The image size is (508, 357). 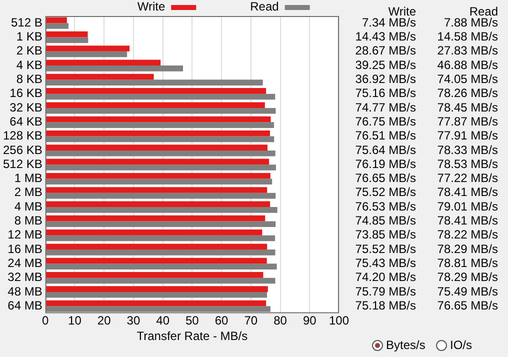 What do you see at coordinates (133, 321) in the screenshot?
I see `x-tick-label: 30` at bounding box center [133, 321].